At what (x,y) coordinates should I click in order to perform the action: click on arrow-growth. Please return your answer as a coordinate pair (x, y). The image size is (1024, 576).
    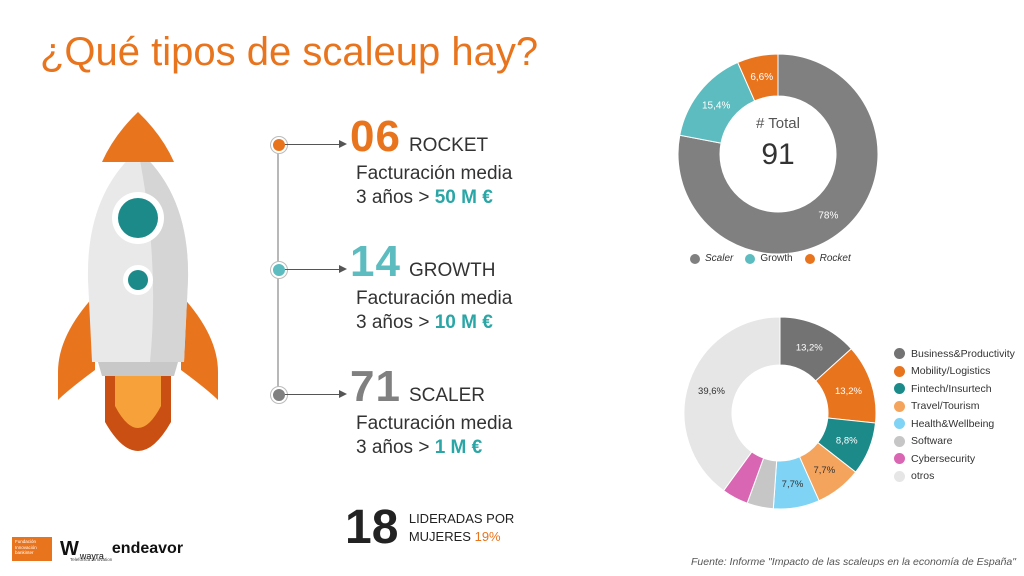
    Looking at the image, I should click on (316, 269).